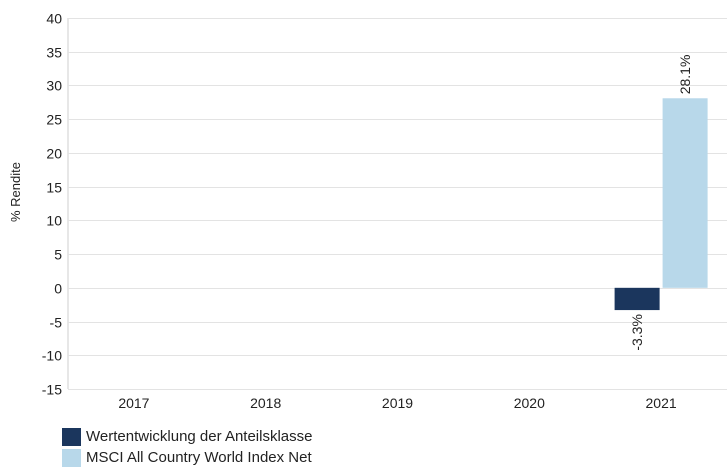 The height and width of the screenshot is (473, 727). Describe the element at coordinates (54, 154) in the screenshot. I see `y-tick-label: 20` at that location.